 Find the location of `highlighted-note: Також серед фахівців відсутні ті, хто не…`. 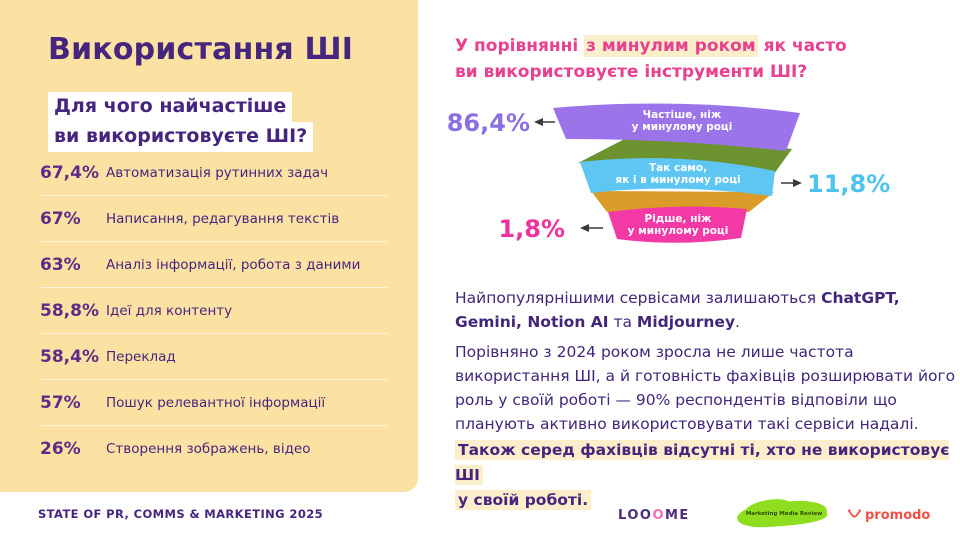

highlighted-note: Також серед фахівців відсутні ті, хто не… is located at coordinates (706, 475).